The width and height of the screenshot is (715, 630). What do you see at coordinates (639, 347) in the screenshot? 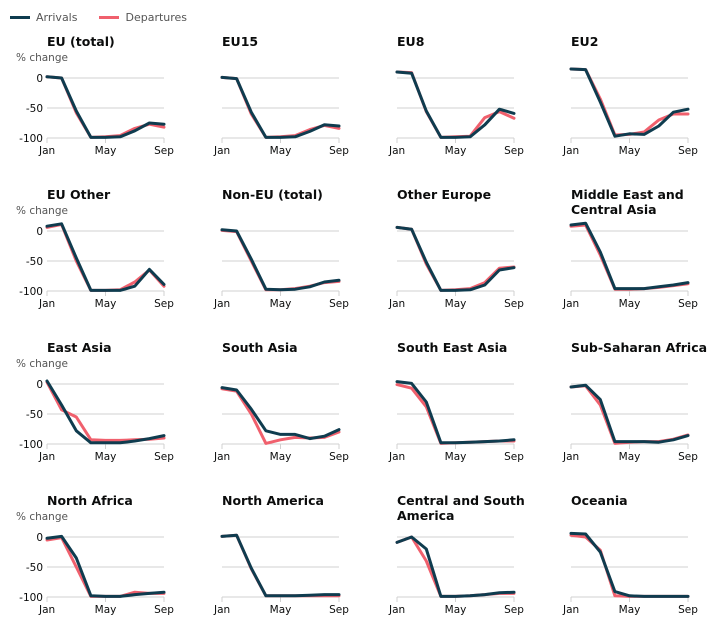
I see `panel-title: Sub-Saharan Africa` at bounding box center [639, 347].